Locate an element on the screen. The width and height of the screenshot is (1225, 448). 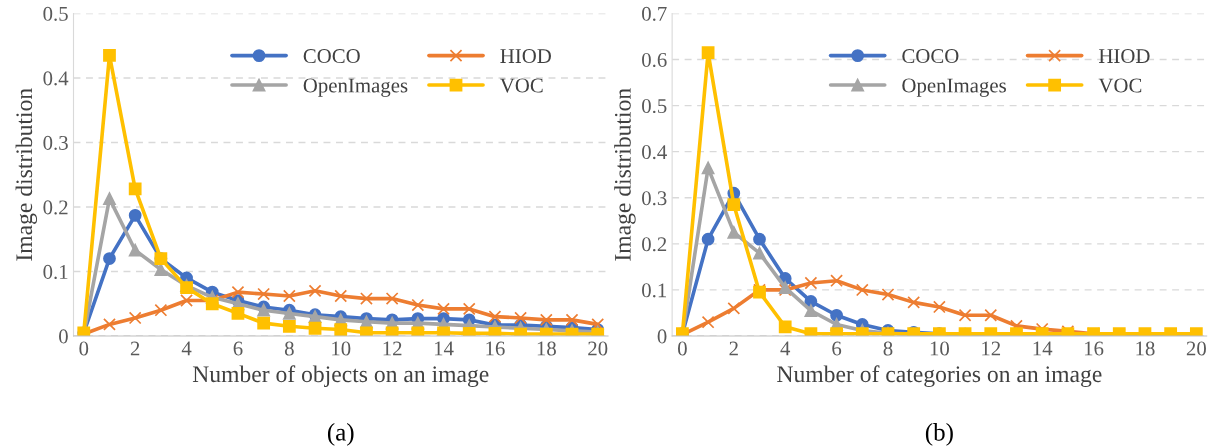
x-axis-title: Number of categories on an image is located at coordinates (939, 376).